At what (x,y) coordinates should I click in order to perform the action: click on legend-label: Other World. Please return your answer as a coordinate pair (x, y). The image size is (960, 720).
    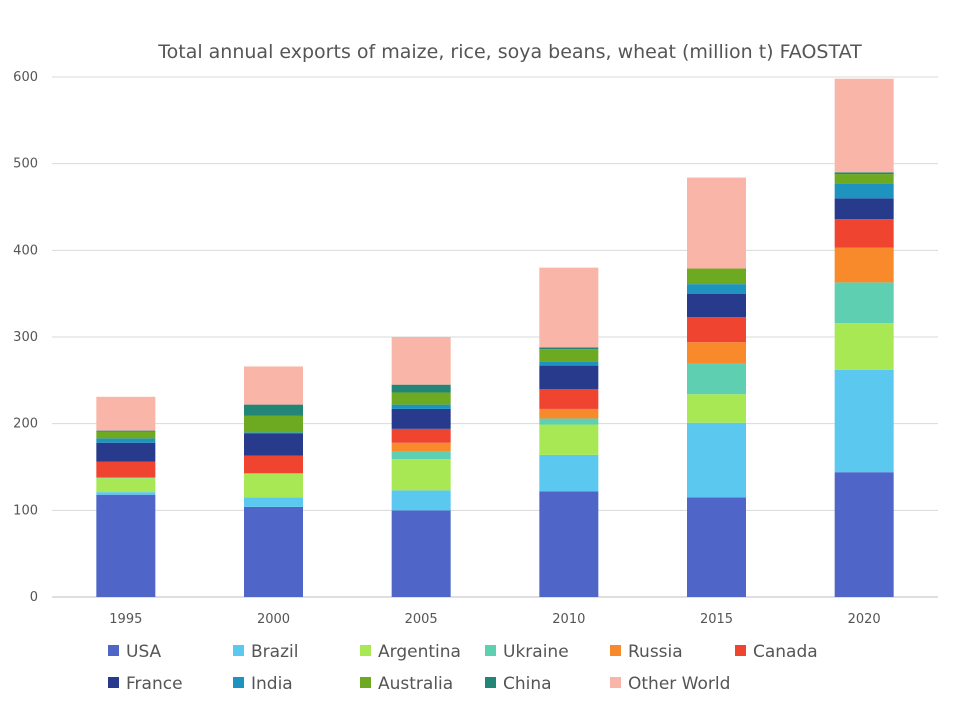
    Looking at the image, I should click on (679, 684).